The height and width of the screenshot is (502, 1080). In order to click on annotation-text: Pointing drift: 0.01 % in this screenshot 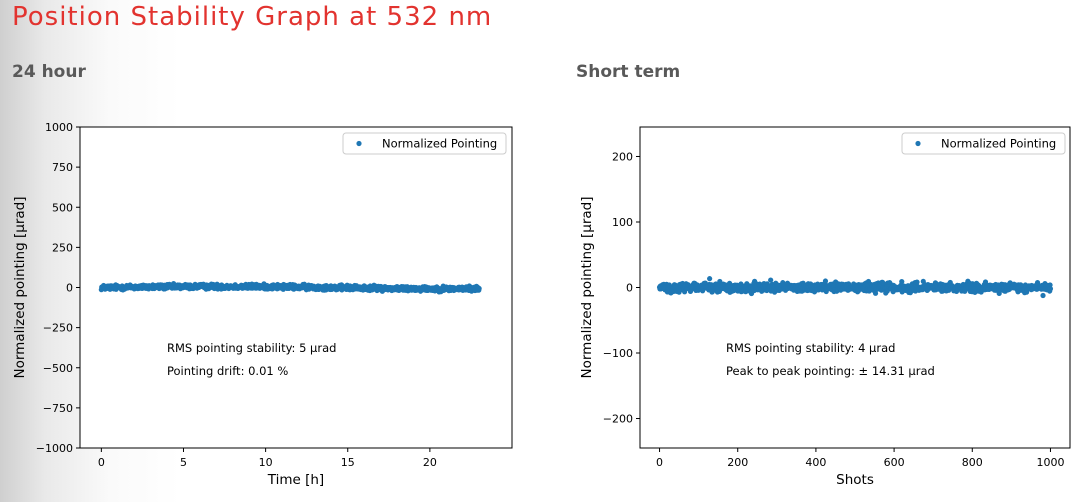, I will do `click(227, 371)`.